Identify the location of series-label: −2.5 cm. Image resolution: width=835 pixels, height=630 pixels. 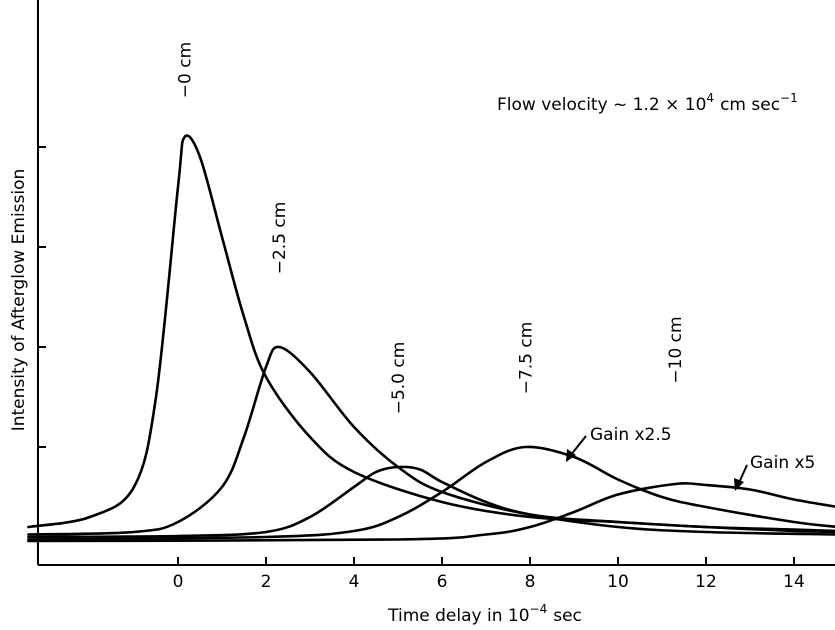
(280, 238).